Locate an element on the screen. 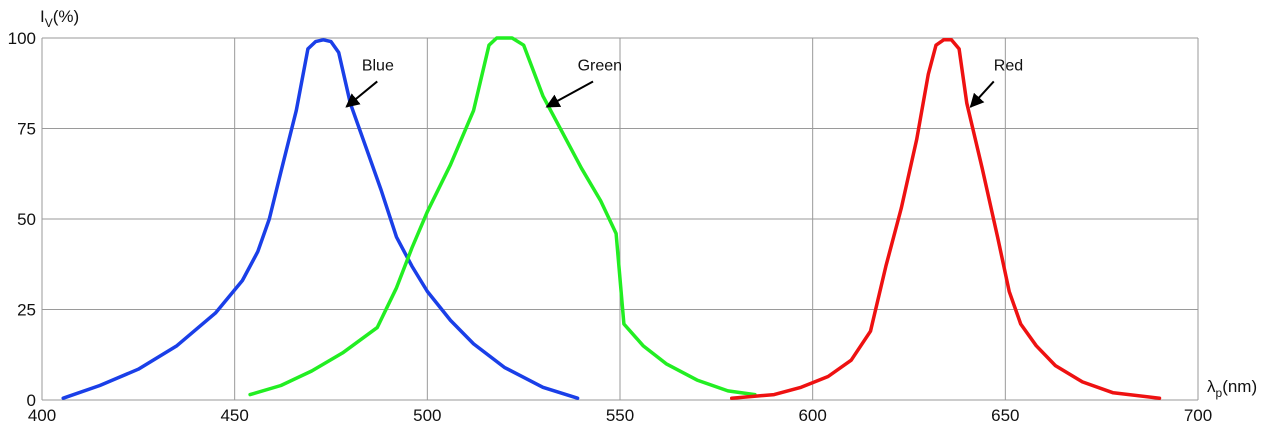 Image resolution: width=1283 pixels, height=428 pixels. y-tick-label: 75 is located at coordinates (26, 129).